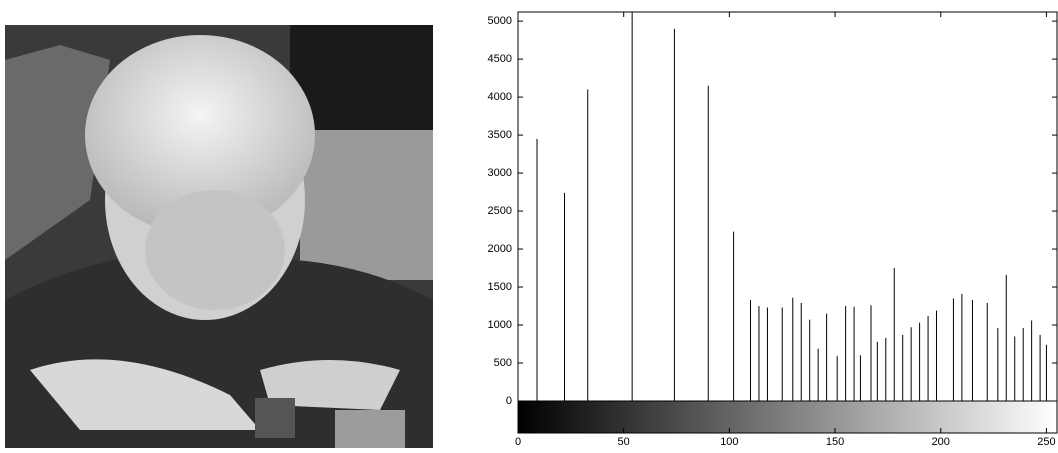 This screenshot has width=1058, height=453. Describe the element at coordinates (500, 135) in the screenshot. I see `y-tick-label: 3500` at that location.